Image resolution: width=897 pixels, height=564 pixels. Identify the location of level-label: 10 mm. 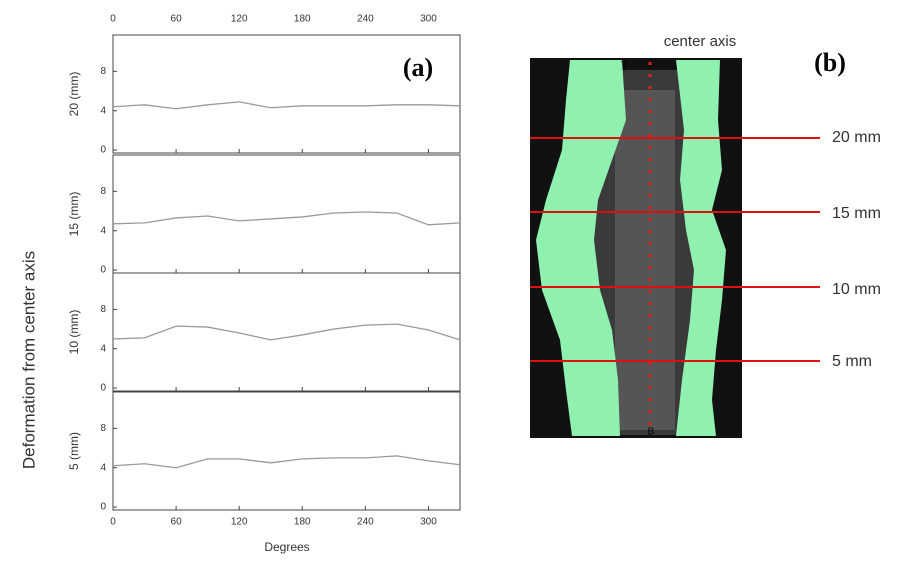
(856, 289).